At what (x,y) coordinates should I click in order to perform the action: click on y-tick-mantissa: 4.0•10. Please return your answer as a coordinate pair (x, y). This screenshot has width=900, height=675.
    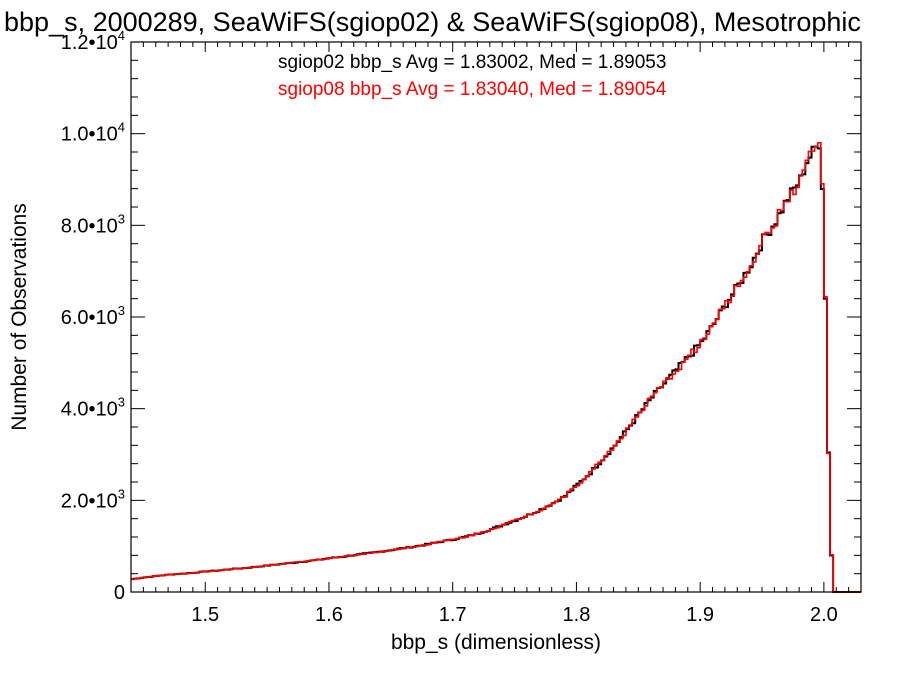
    Looking at the image, I should click on (89, 410).